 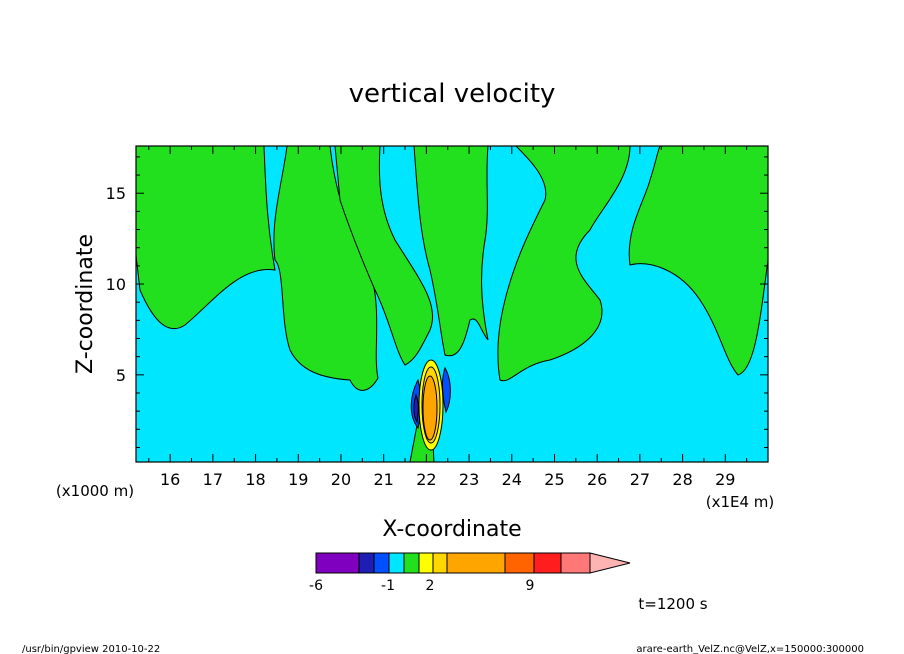 What do you see at coordinates (430, 408) in the screenshot?
I see `orange-core` at bounding box center [430, 408].